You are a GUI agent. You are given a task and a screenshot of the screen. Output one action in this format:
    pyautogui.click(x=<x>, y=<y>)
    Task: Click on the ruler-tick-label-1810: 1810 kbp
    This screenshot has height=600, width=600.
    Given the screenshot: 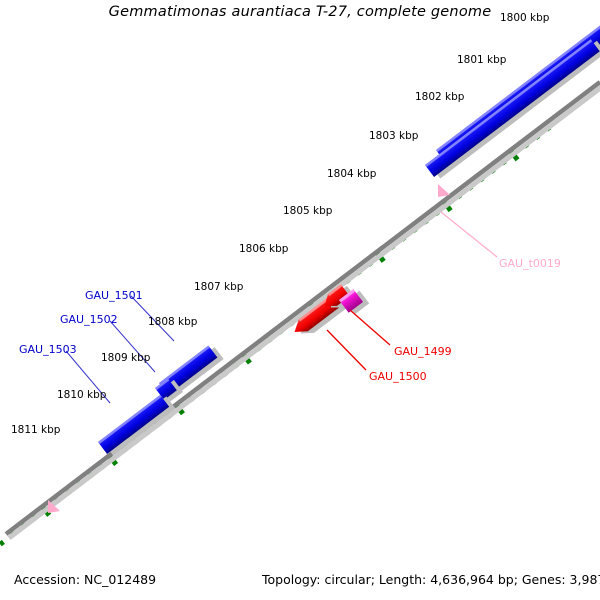 What is the action you would take?
    pyautogui.click(x=82, y=395)
    